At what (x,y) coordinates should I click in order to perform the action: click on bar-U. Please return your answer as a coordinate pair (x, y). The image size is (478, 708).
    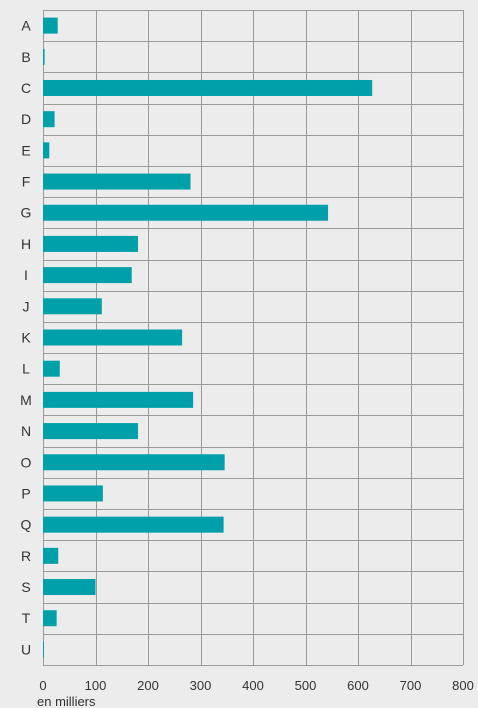
    Looking at the image, I should click on (43, 649).